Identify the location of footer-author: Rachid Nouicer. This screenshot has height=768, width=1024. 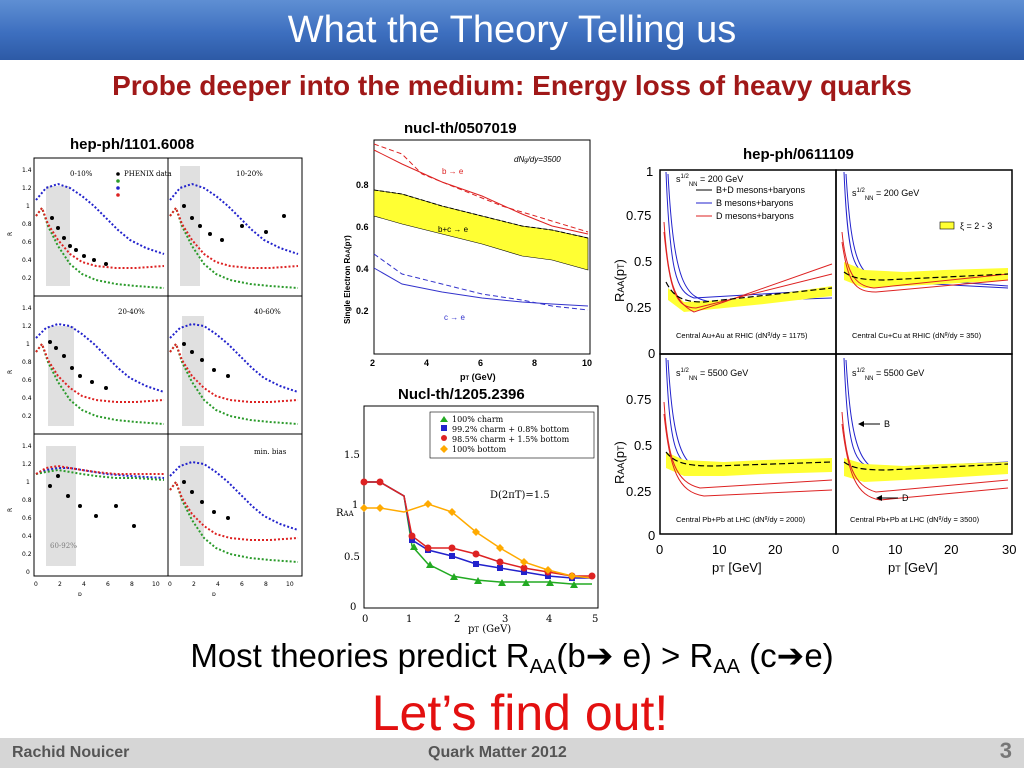
(71, 752).